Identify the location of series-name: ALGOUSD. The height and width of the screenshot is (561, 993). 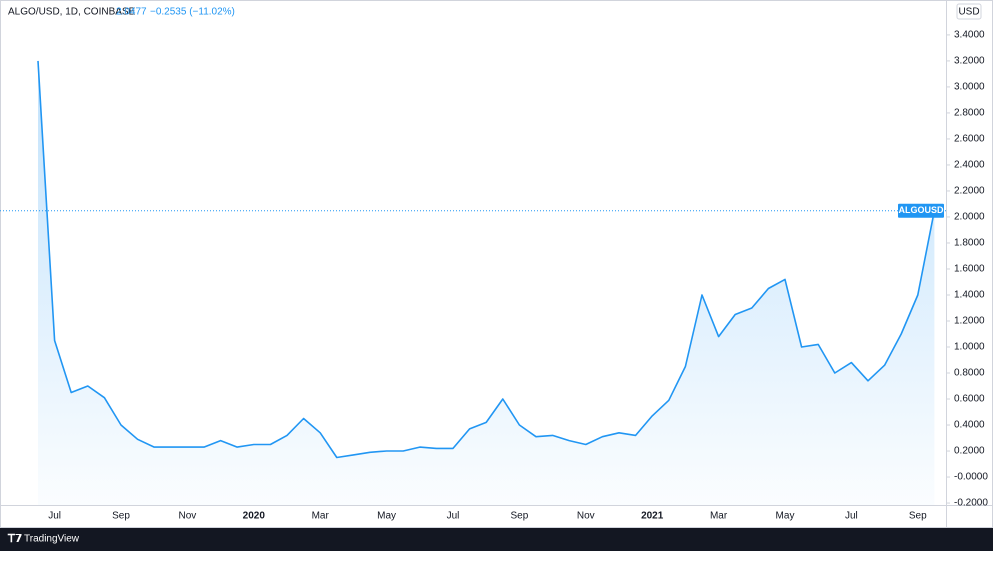
(922, 210).